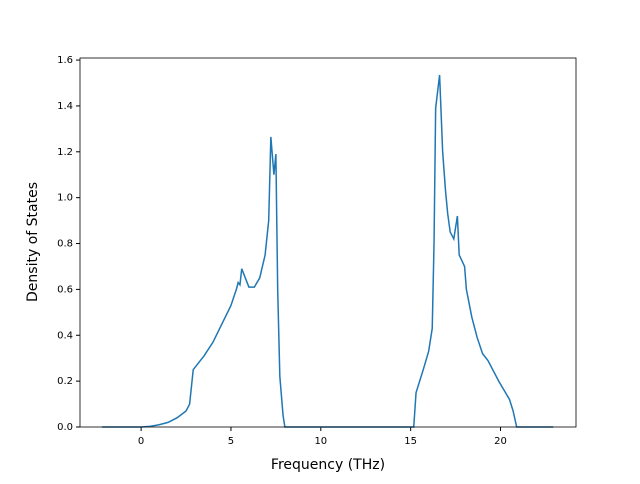  I want to click on x-tick-label: 5, so click(231, 441).